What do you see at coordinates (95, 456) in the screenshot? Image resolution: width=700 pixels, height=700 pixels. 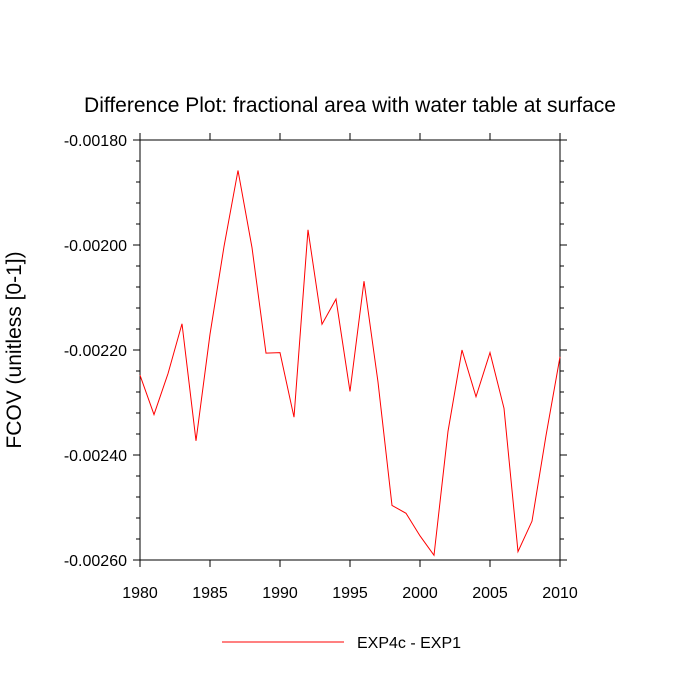 I see `y-tick-label: -0.00240` at bounding box center [95, 456].